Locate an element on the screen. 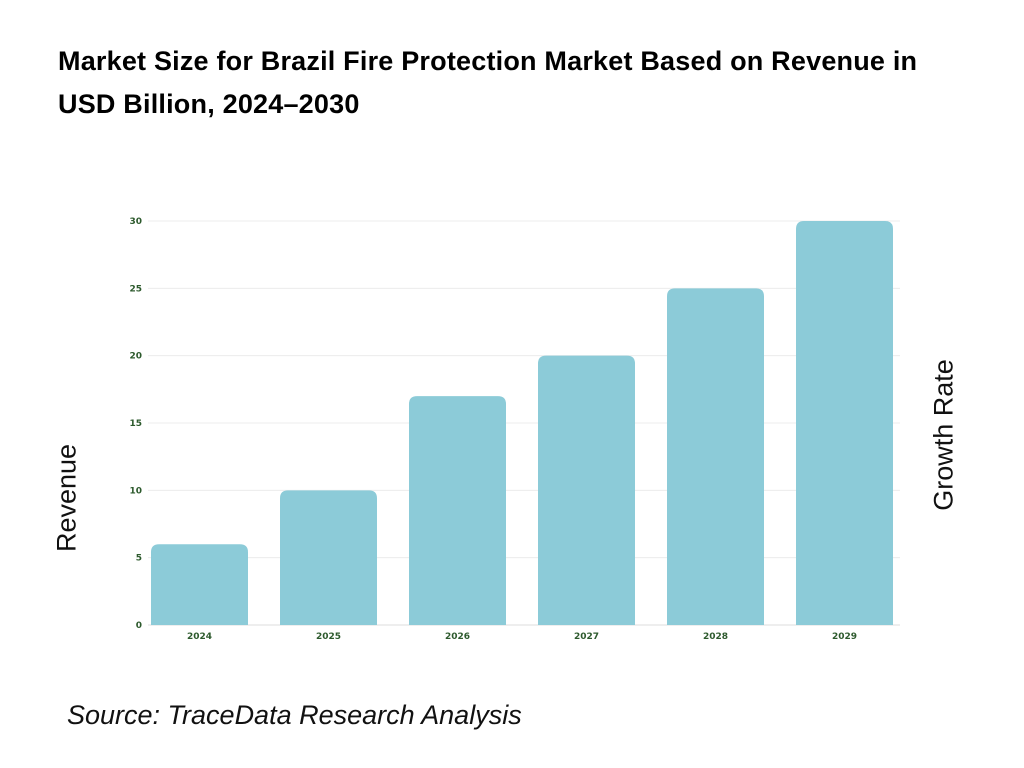  y-tick-label: 20 is located at coordinates (135, 357).